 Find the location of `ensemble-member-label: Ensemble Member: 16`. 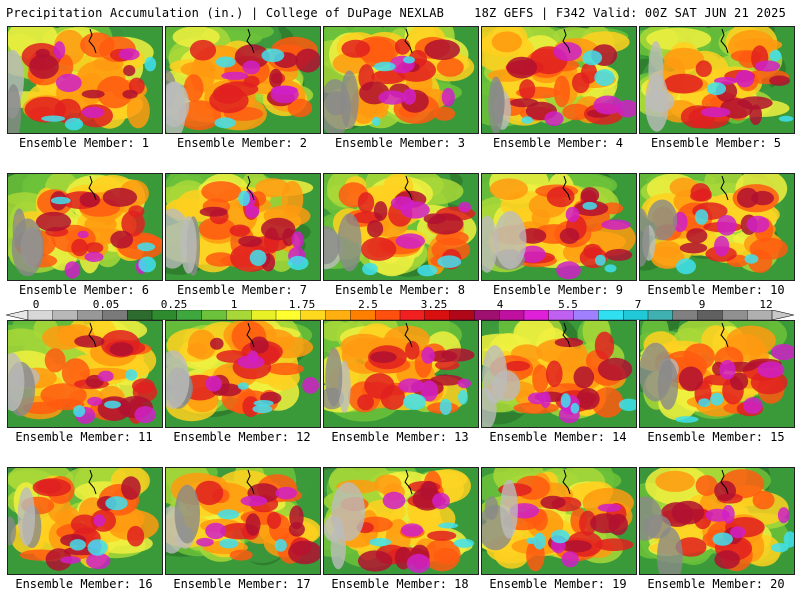

ensemble-member-label: Ensemble Member: 16 is located at coordinates (84, 584).